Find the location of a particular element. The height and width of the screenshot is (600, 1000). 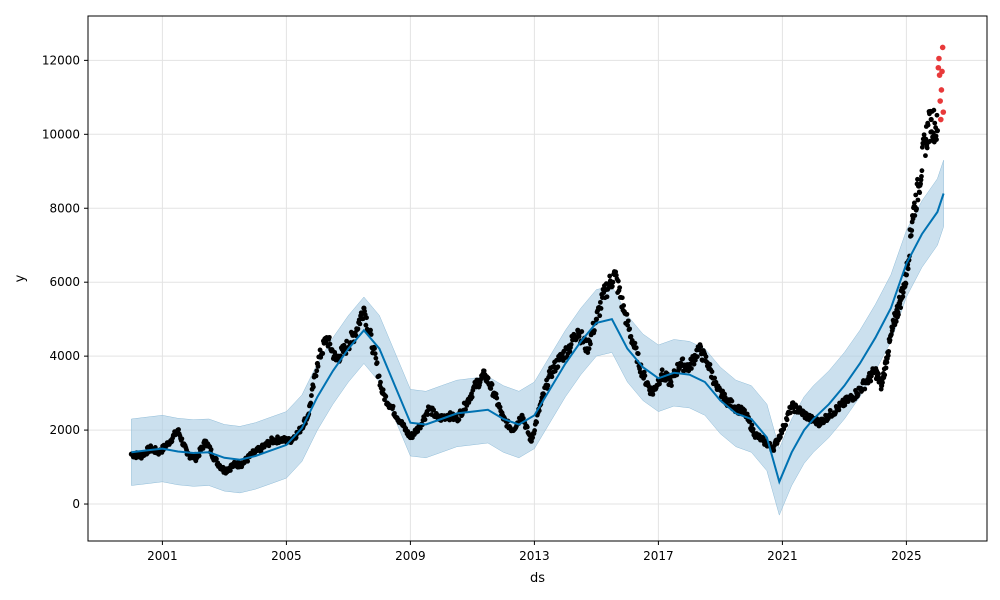

x-tick-label: 2013 is located at coordinates (534, 556).